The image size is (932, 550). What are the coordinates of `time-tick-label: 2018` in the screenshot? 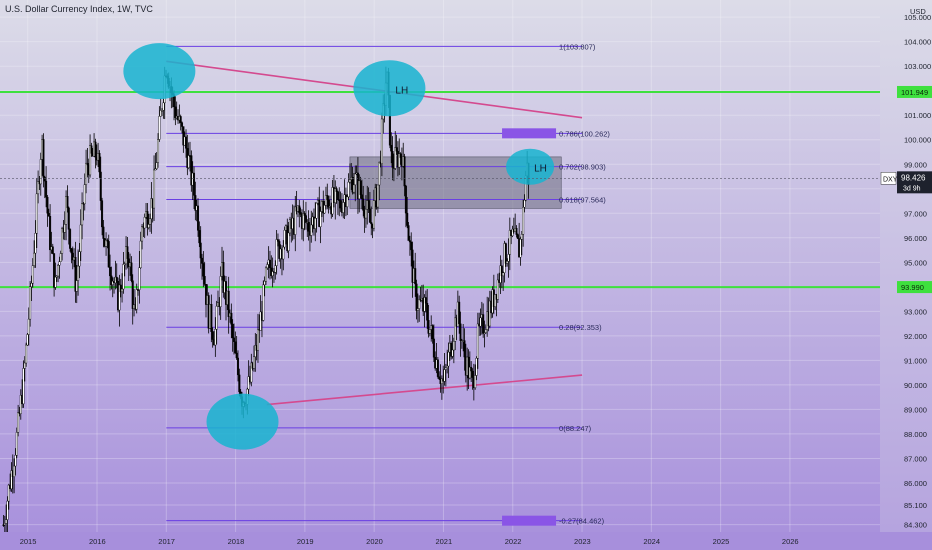 It's located at (236, 541).